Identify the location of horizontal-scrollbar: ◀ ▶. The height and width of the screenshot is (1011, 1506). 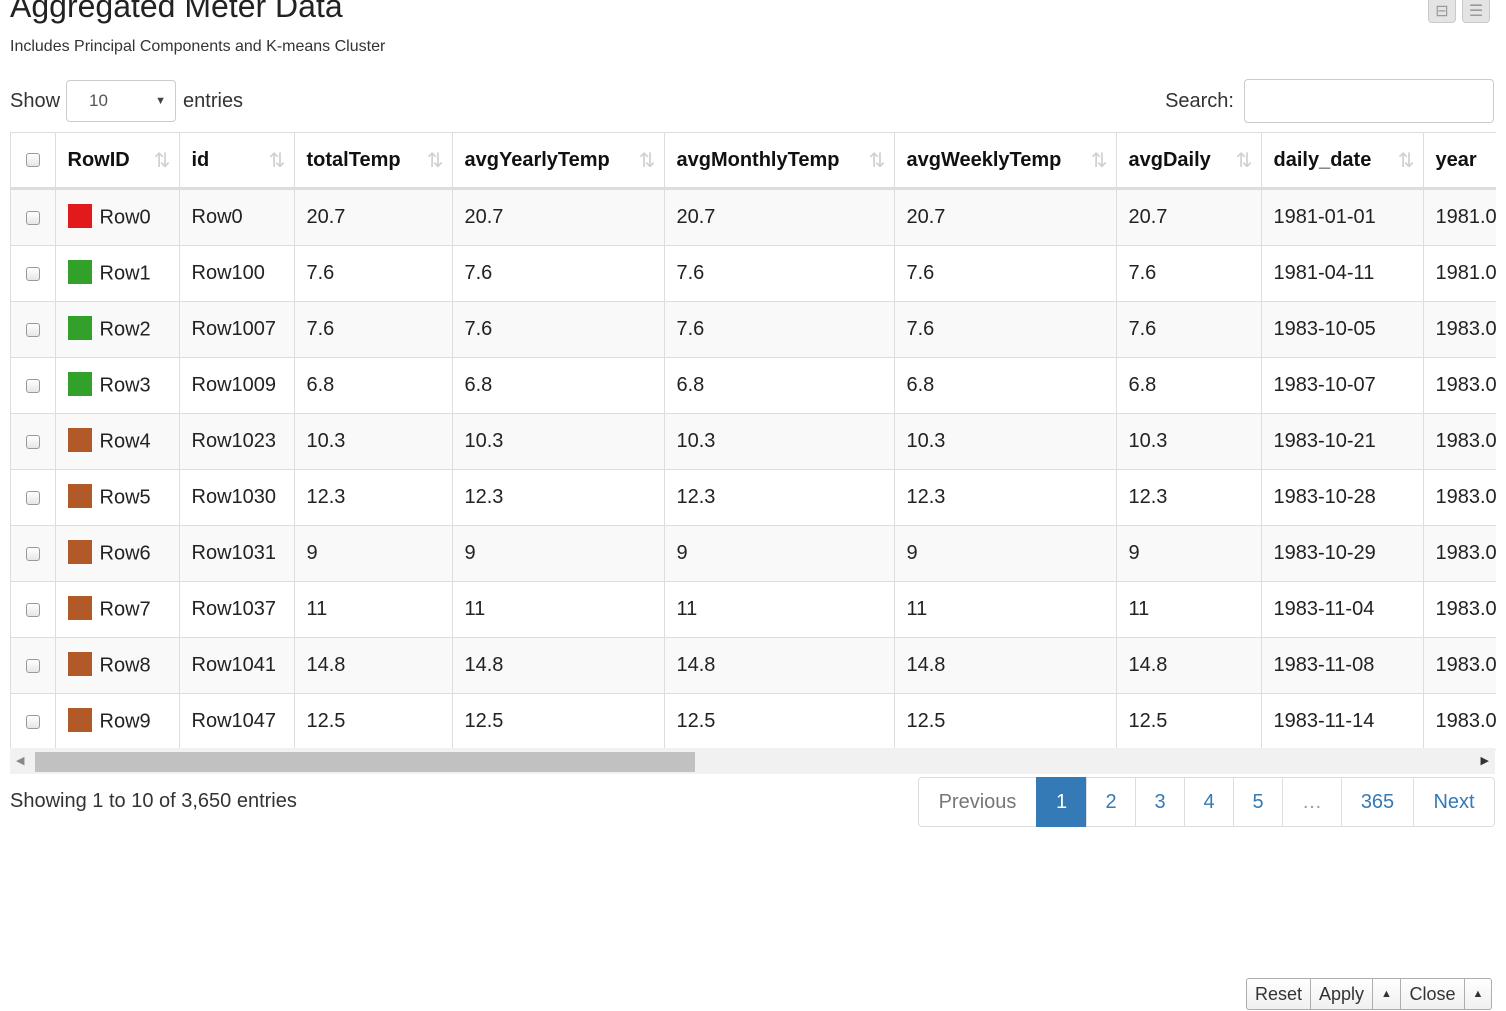
(752, 761).